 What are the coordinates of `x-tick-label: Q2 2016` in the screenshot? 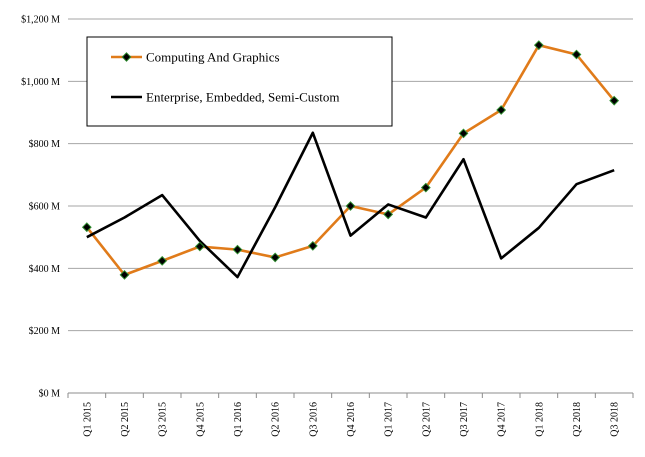 It's located at (276, 419).